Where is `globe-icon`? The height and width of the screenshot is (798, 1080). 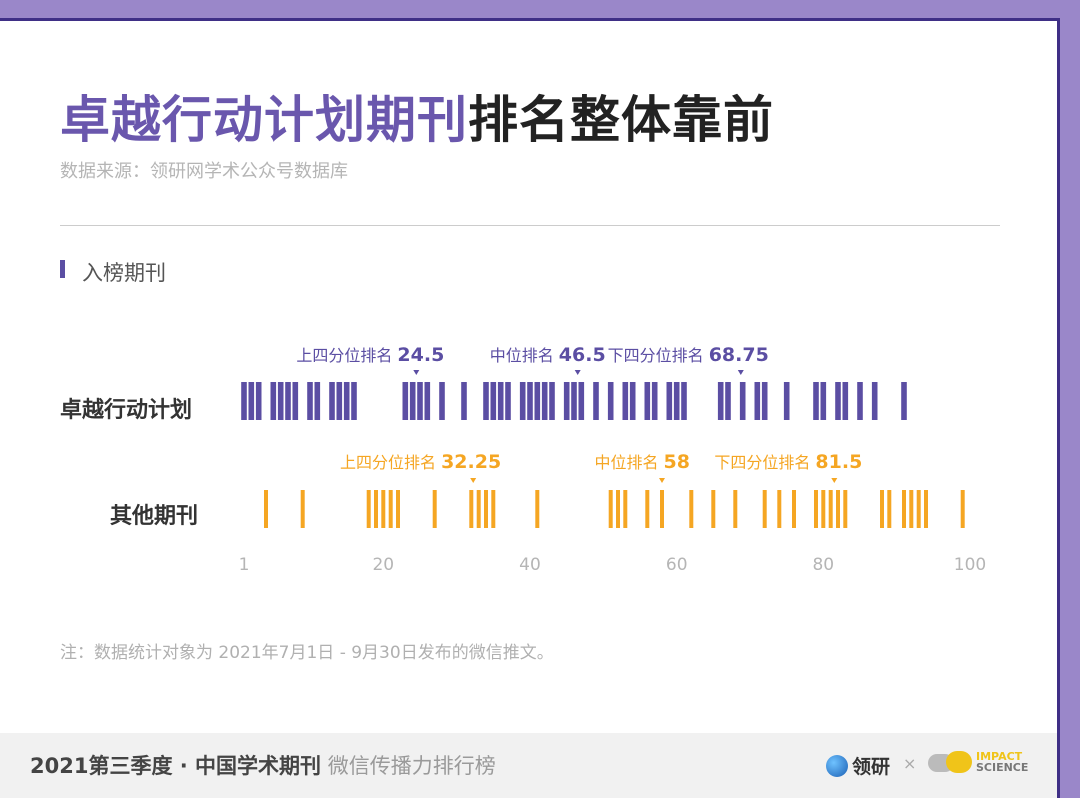
globe-icon is located at coordinates (837, 765).